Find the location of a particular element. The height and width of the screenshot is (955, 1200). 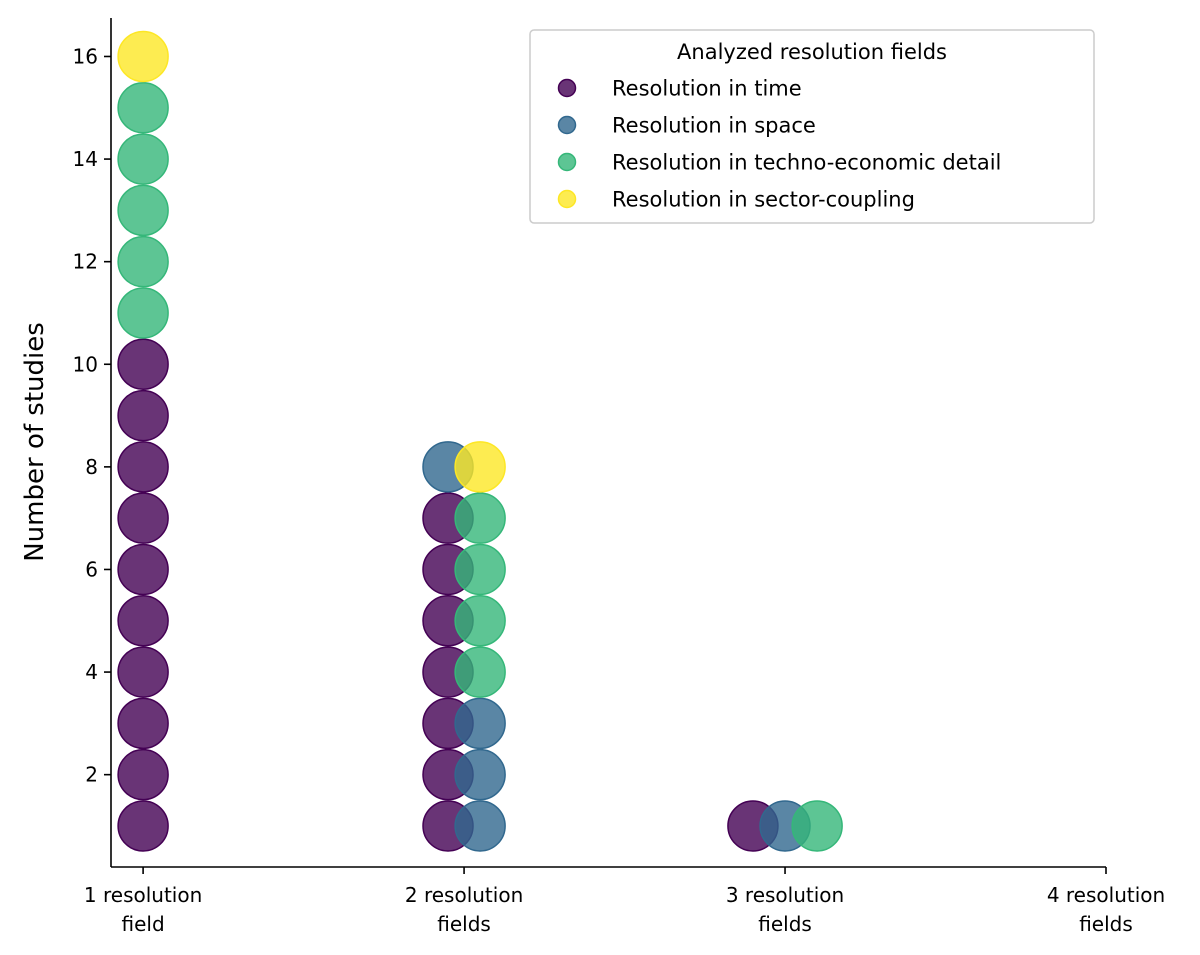

legend-label: Resolution in techno-economic detail is located at coordinates (806, 163).